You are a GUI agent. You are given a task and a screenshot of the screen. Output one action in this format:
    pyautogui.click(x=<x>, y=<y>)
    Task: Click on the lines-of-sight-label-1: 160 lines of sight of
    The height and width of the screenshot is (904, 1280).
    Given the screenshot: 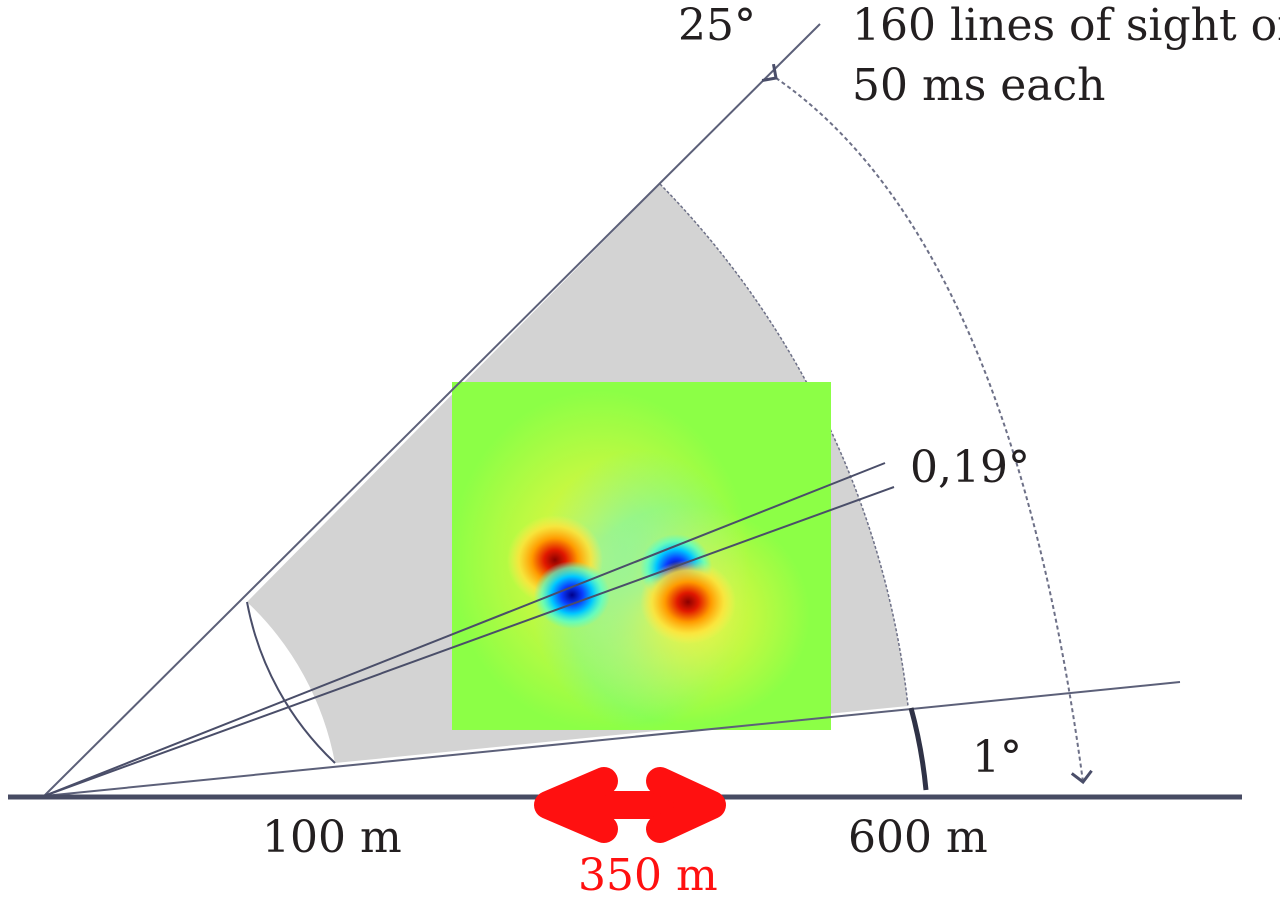 What is the action you would take?
    pyautogui.click(x=1066, y=25)
    